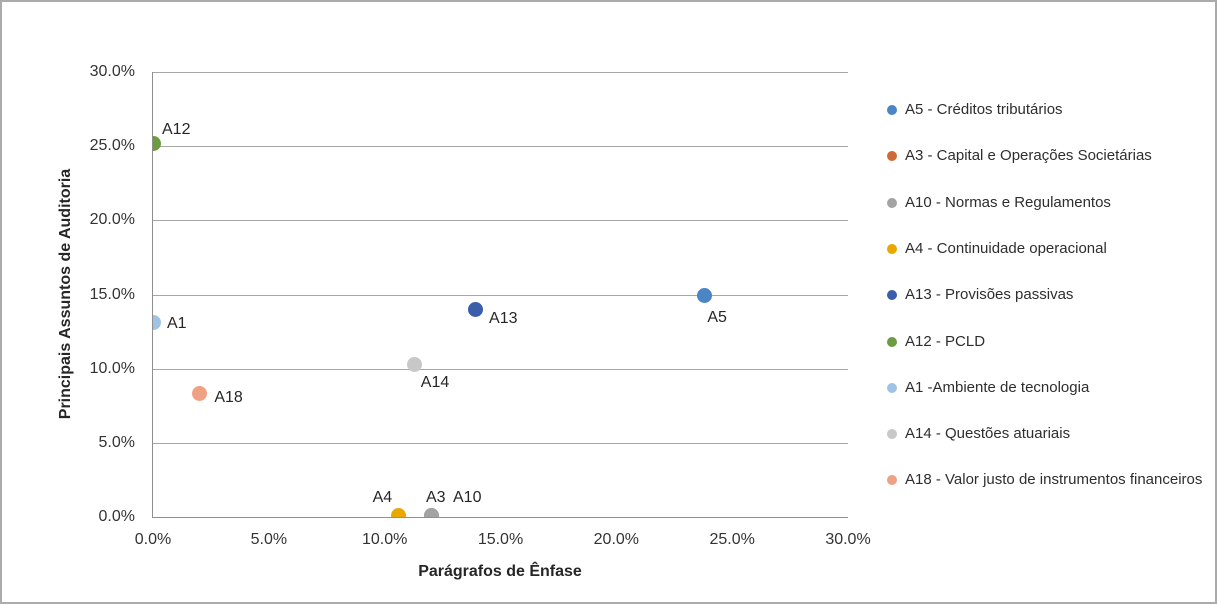 The image size is (1217, 604). Describe the element at coordinates (112, 71) in the screenshot. I see `y-tick-label: 30.0%` at that location.